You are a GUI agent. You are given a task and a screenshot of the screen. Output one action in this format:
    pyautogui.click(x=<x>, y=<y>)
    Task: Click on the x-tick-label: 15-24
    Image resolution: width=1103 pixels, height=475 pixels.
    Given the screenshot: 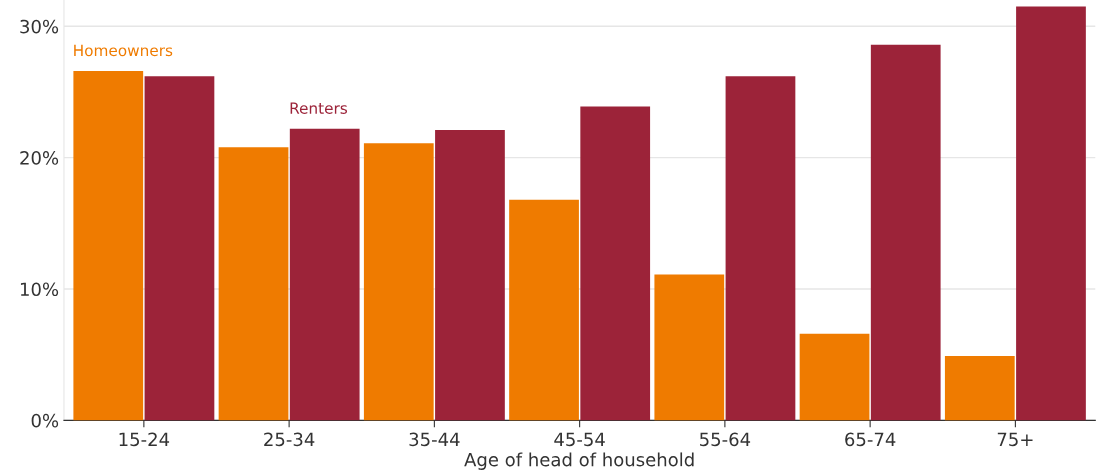 What is the action you would take?
    pyautogui.click(x=144, y=439)
    